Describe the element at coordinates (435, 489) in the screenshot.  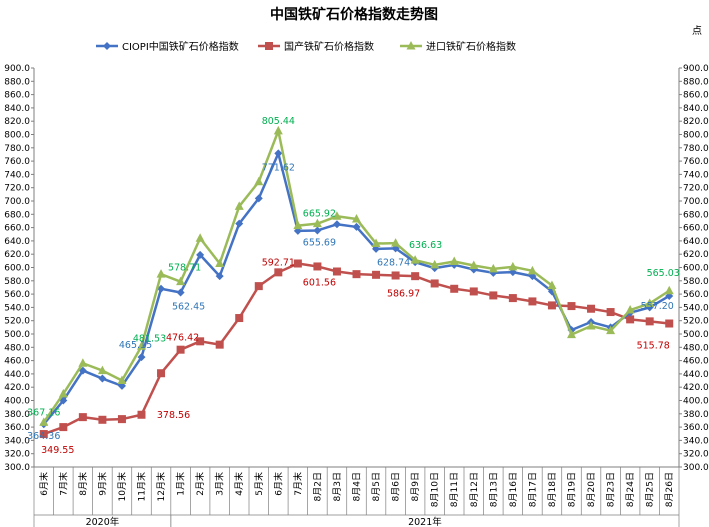
I see `x-tick-label: 8月10日` at that location.